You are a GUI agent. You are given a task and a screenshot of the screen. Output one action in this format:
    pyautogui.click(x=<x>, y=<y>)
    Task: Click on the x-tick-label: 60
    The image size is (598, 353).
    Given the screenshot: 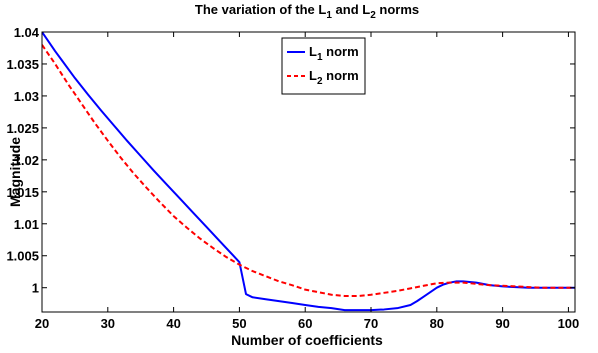 What is the action you would take?
    pyautogui.click(x=305, y=323)
    